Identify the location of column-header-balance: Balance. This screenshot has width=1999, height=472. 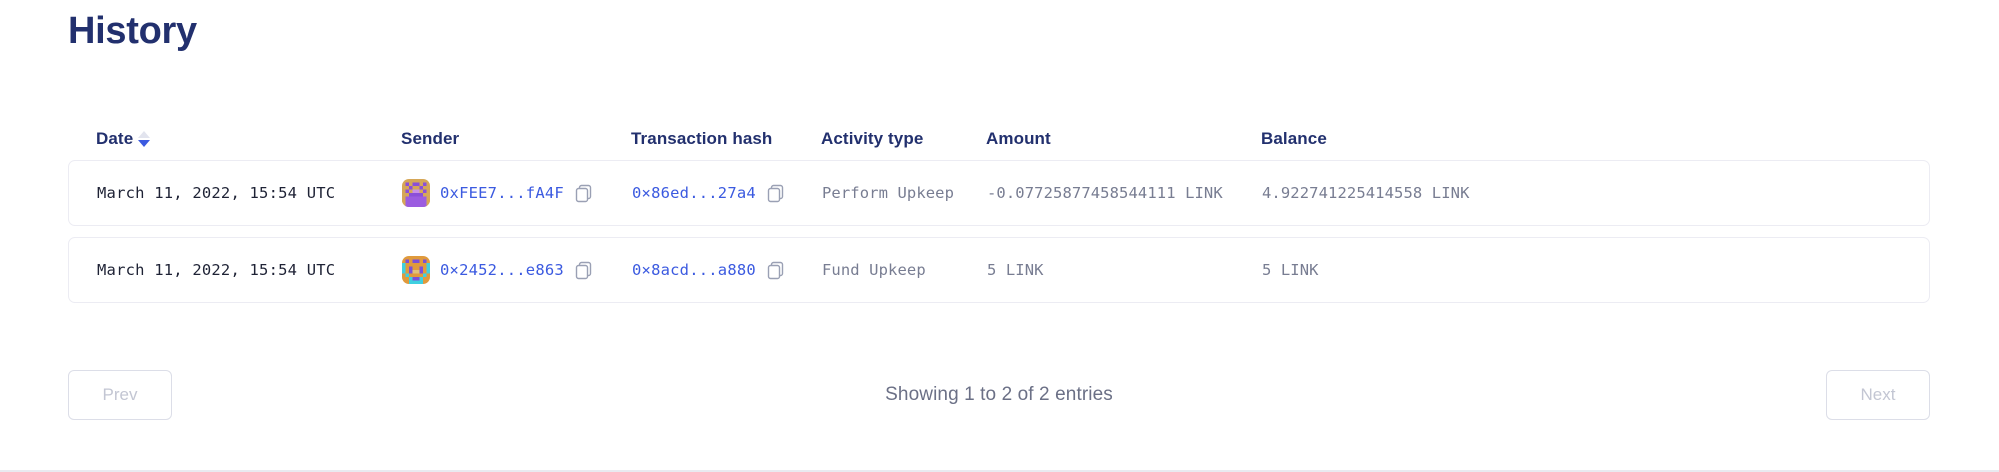
(1471, 139).